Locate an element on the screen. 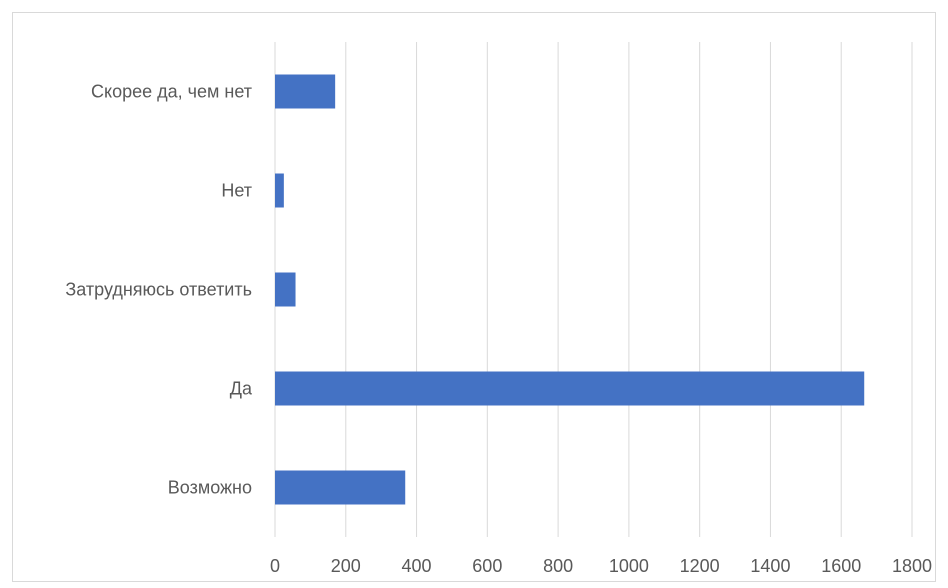 This screenshot has height=588, width=948. x-tick-label: 1200 is located at coordinates (700, 566).